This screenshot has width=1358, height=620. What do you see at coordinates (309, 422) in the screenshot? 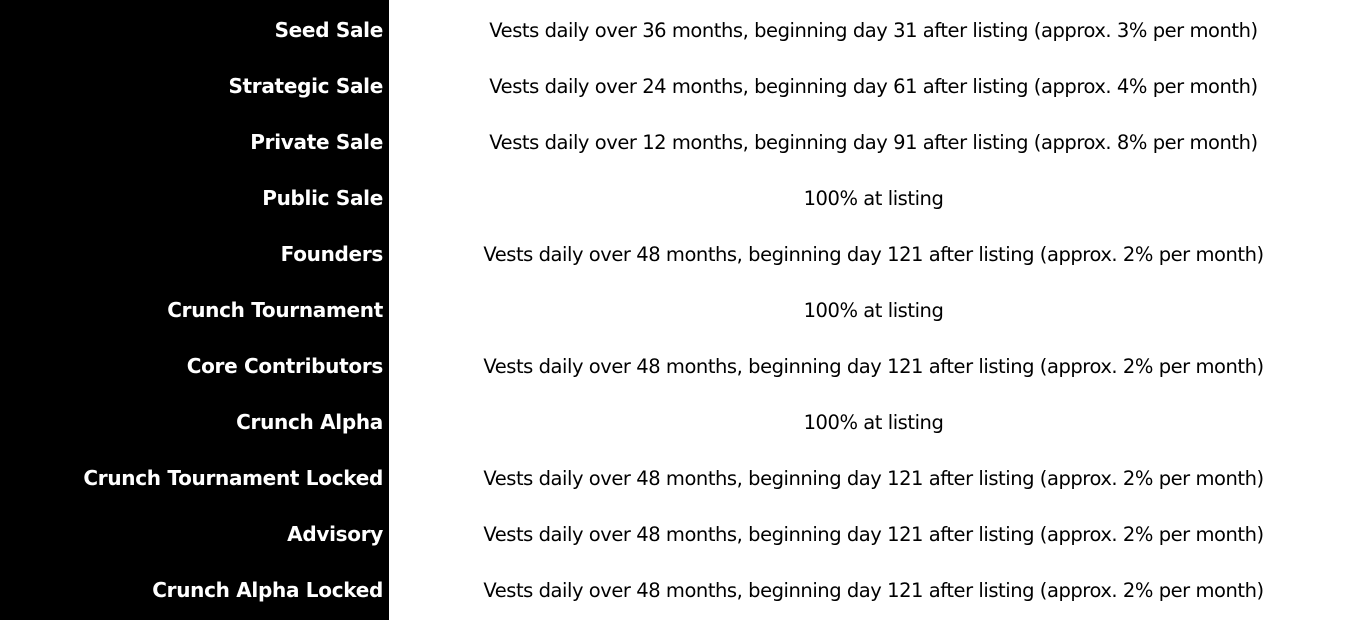
I see `allocation-label: Crunch Alpha` at bounding box center [309, 422].